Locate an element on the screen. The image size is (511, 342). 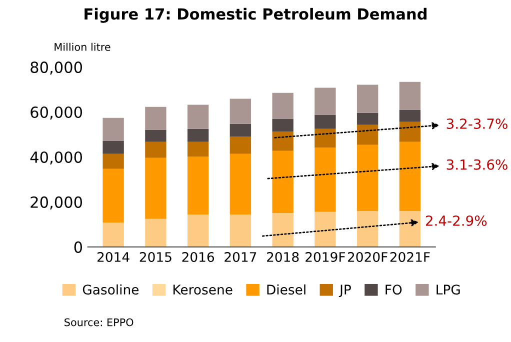
x-tick-label: 2020F is located at coordinates (368, 257).